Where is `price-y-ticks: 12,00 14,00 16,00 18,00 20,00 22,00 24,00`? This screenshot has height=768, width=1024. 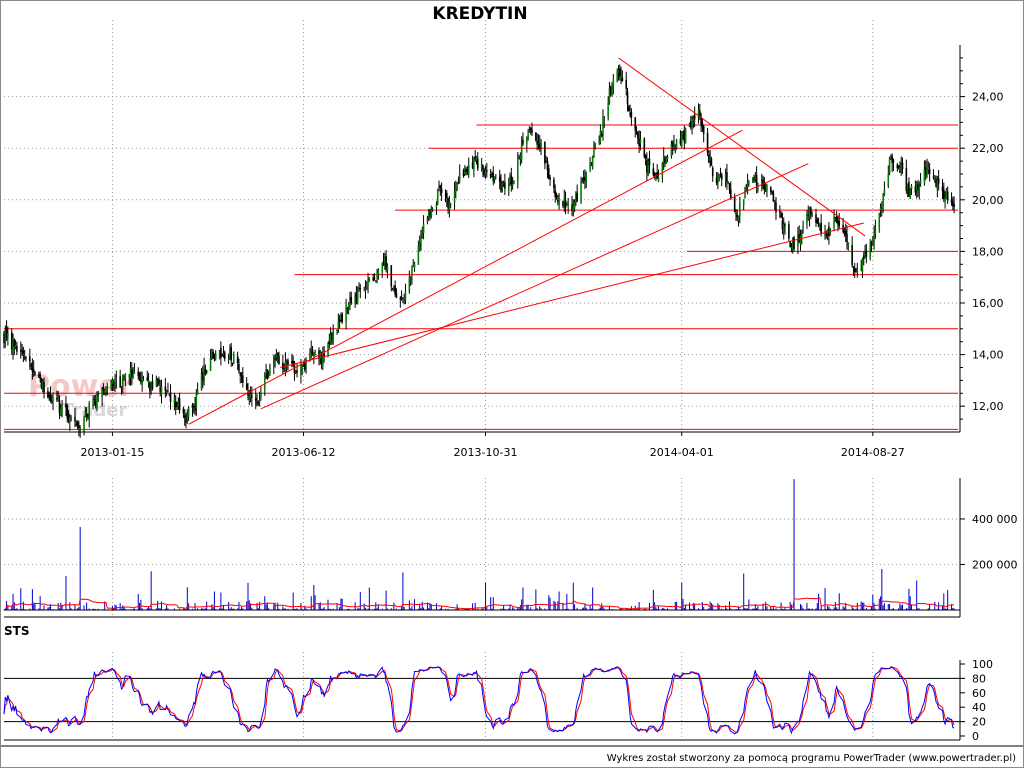
price-y-ticks: 12,00 14,00 16,00 18,00 20,00 22,00 24,00 is located at coordinates (982, 238).